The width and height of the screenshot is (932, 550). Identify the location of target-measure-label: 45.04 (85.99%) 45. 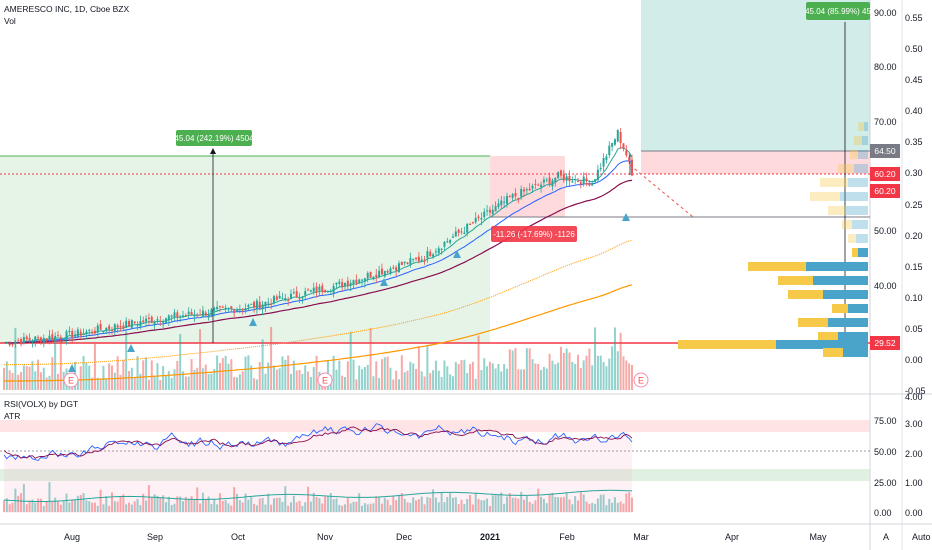
(838, 11).